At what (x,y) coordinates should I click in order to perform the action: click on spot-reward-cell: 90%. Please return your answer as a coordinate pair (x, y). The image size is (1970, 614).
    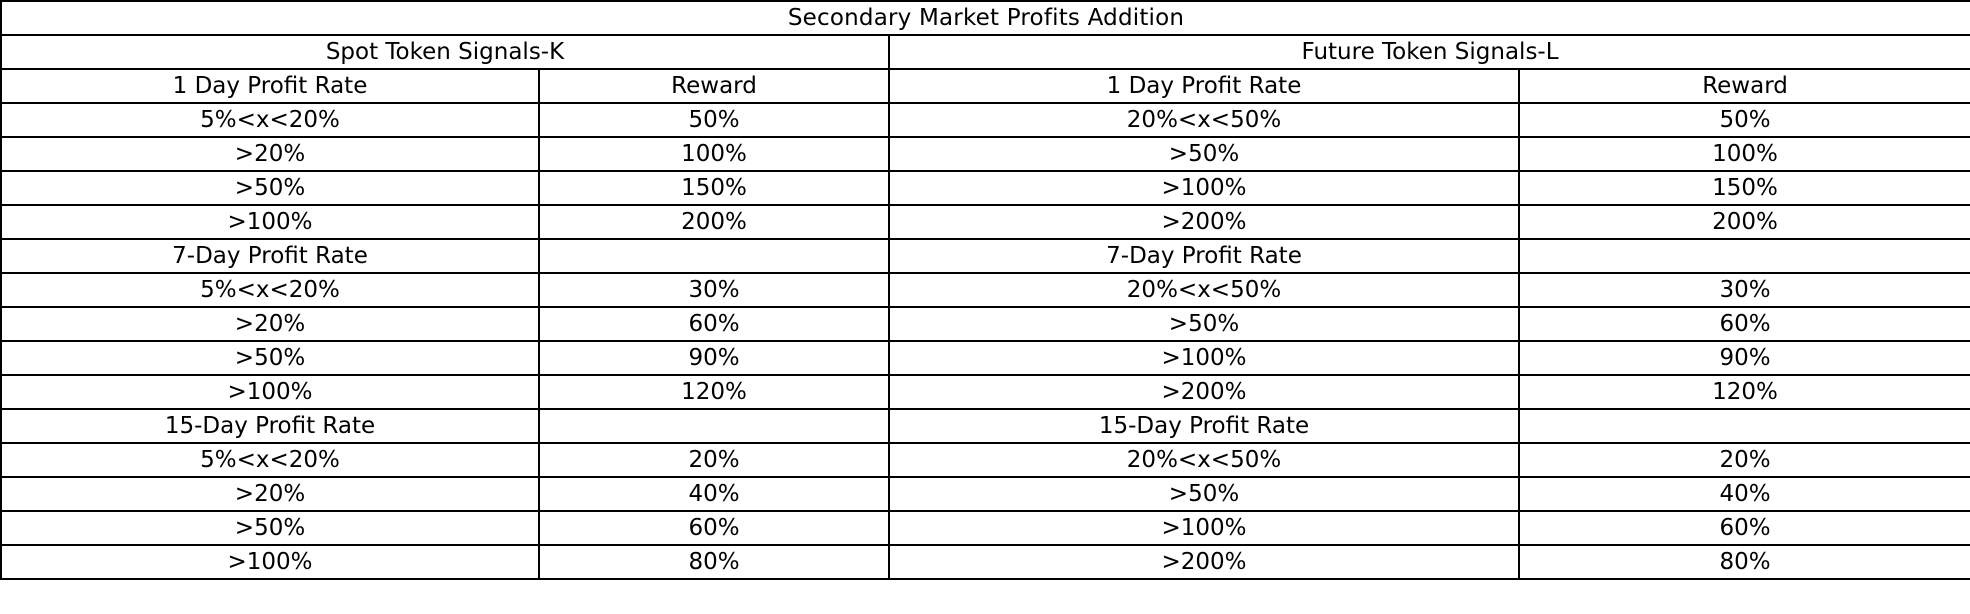
    Looking at the image, I should click on (714, 358).